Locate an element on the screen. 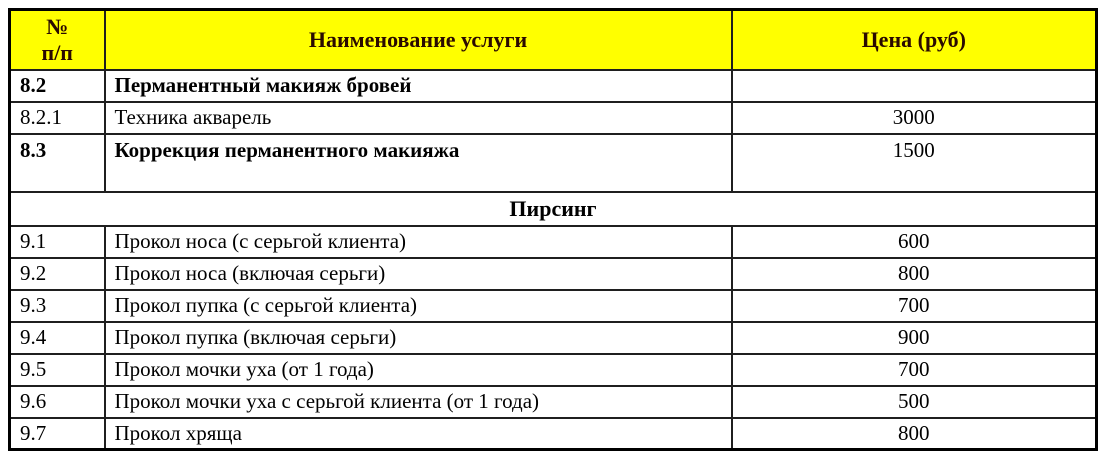  service-name-cell: Прокол носа (включая серьги) is located at coordinates (418, 273).